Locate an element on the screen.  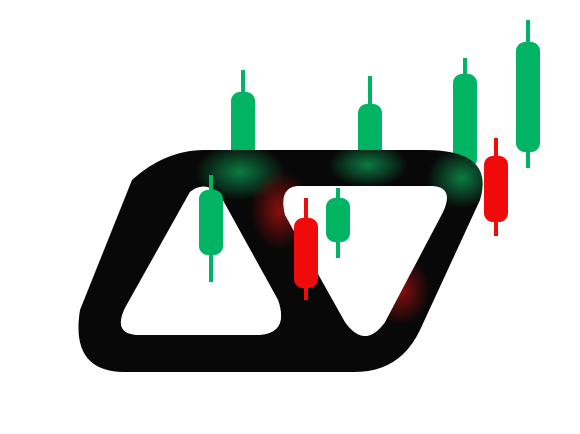
frame-hole-left is located at coordinates (201, 260).